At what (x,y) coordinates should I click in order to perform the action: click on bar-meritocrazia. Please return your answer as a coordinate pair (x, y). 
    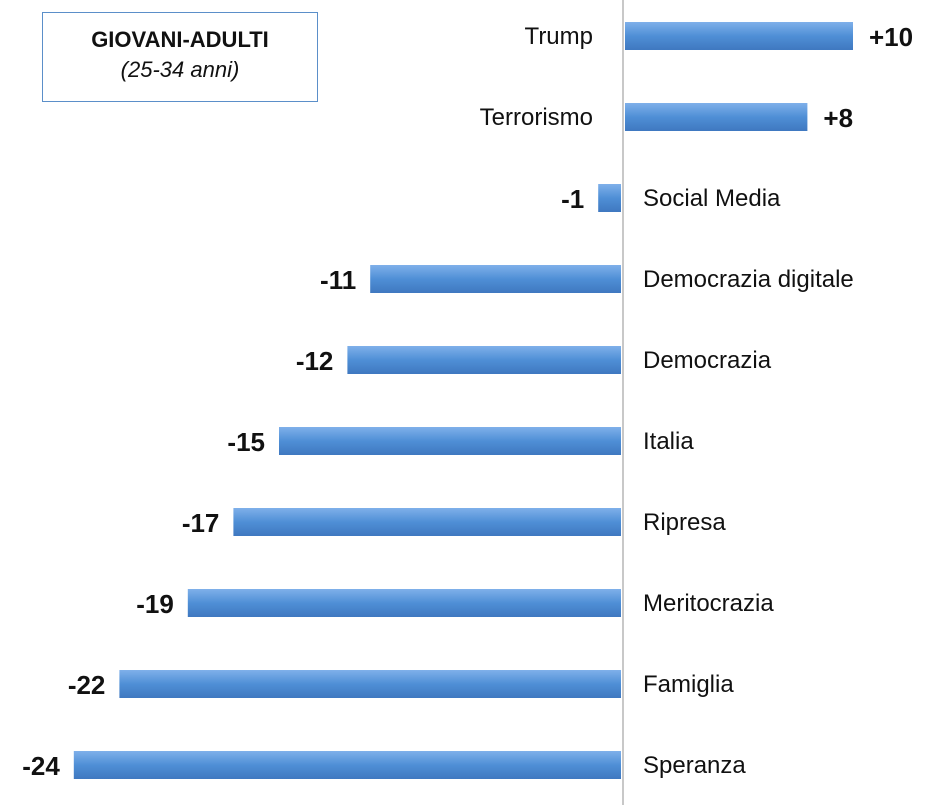
    Looking at the image, I should click on (404, 603).